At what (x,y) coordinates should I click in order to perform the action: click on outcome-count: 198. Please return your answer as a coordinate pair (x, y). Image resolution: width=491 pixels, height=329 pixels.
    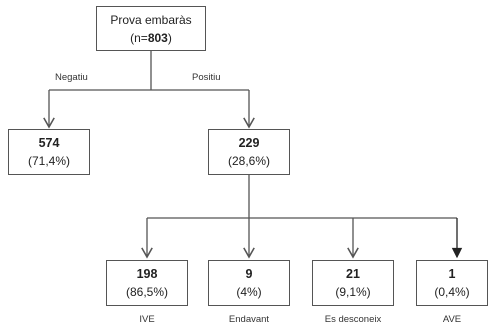
    Looking at the image, I should click on (147, 274).